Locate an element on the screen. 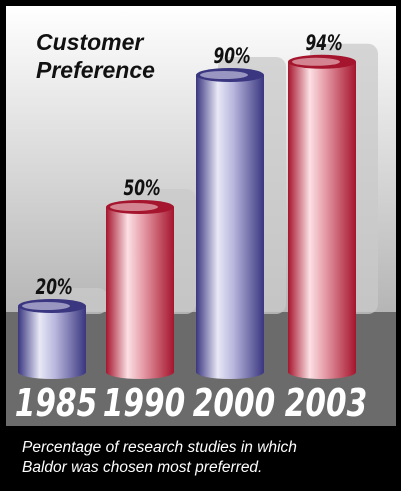  x-tick-label-1990: 1990 is located at coordinates (144, 403).